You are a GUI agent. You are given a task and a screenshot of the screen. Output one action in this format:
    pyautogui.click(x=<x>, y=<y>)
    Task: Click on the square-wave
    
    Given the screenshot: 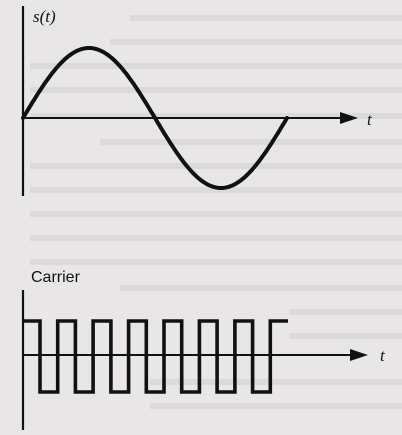 What is the action you would take?
    pyautogui.click(x=155, y=356)
    